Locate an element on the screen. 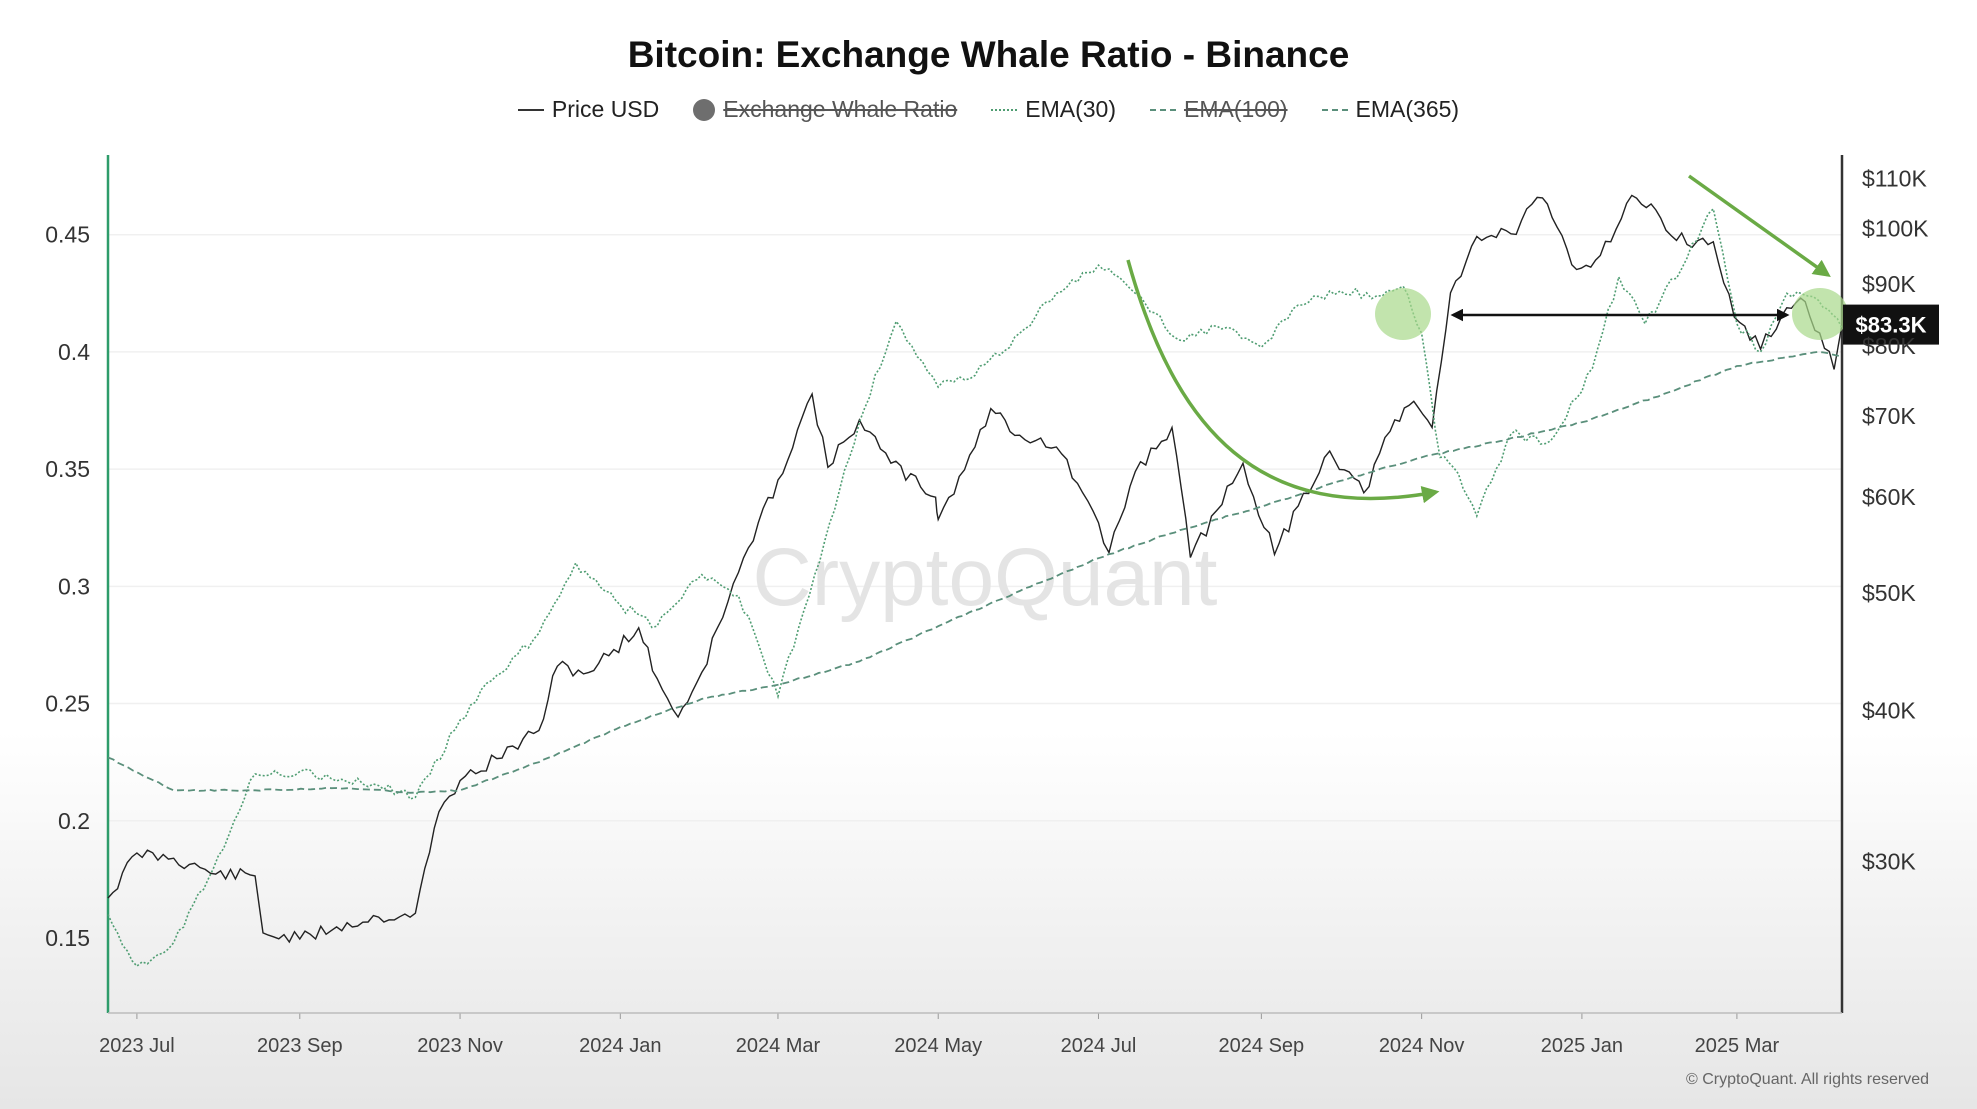 This screenshot has width=1977, height=1109. legend-item: Price USD is located at coordinates (588, 109).